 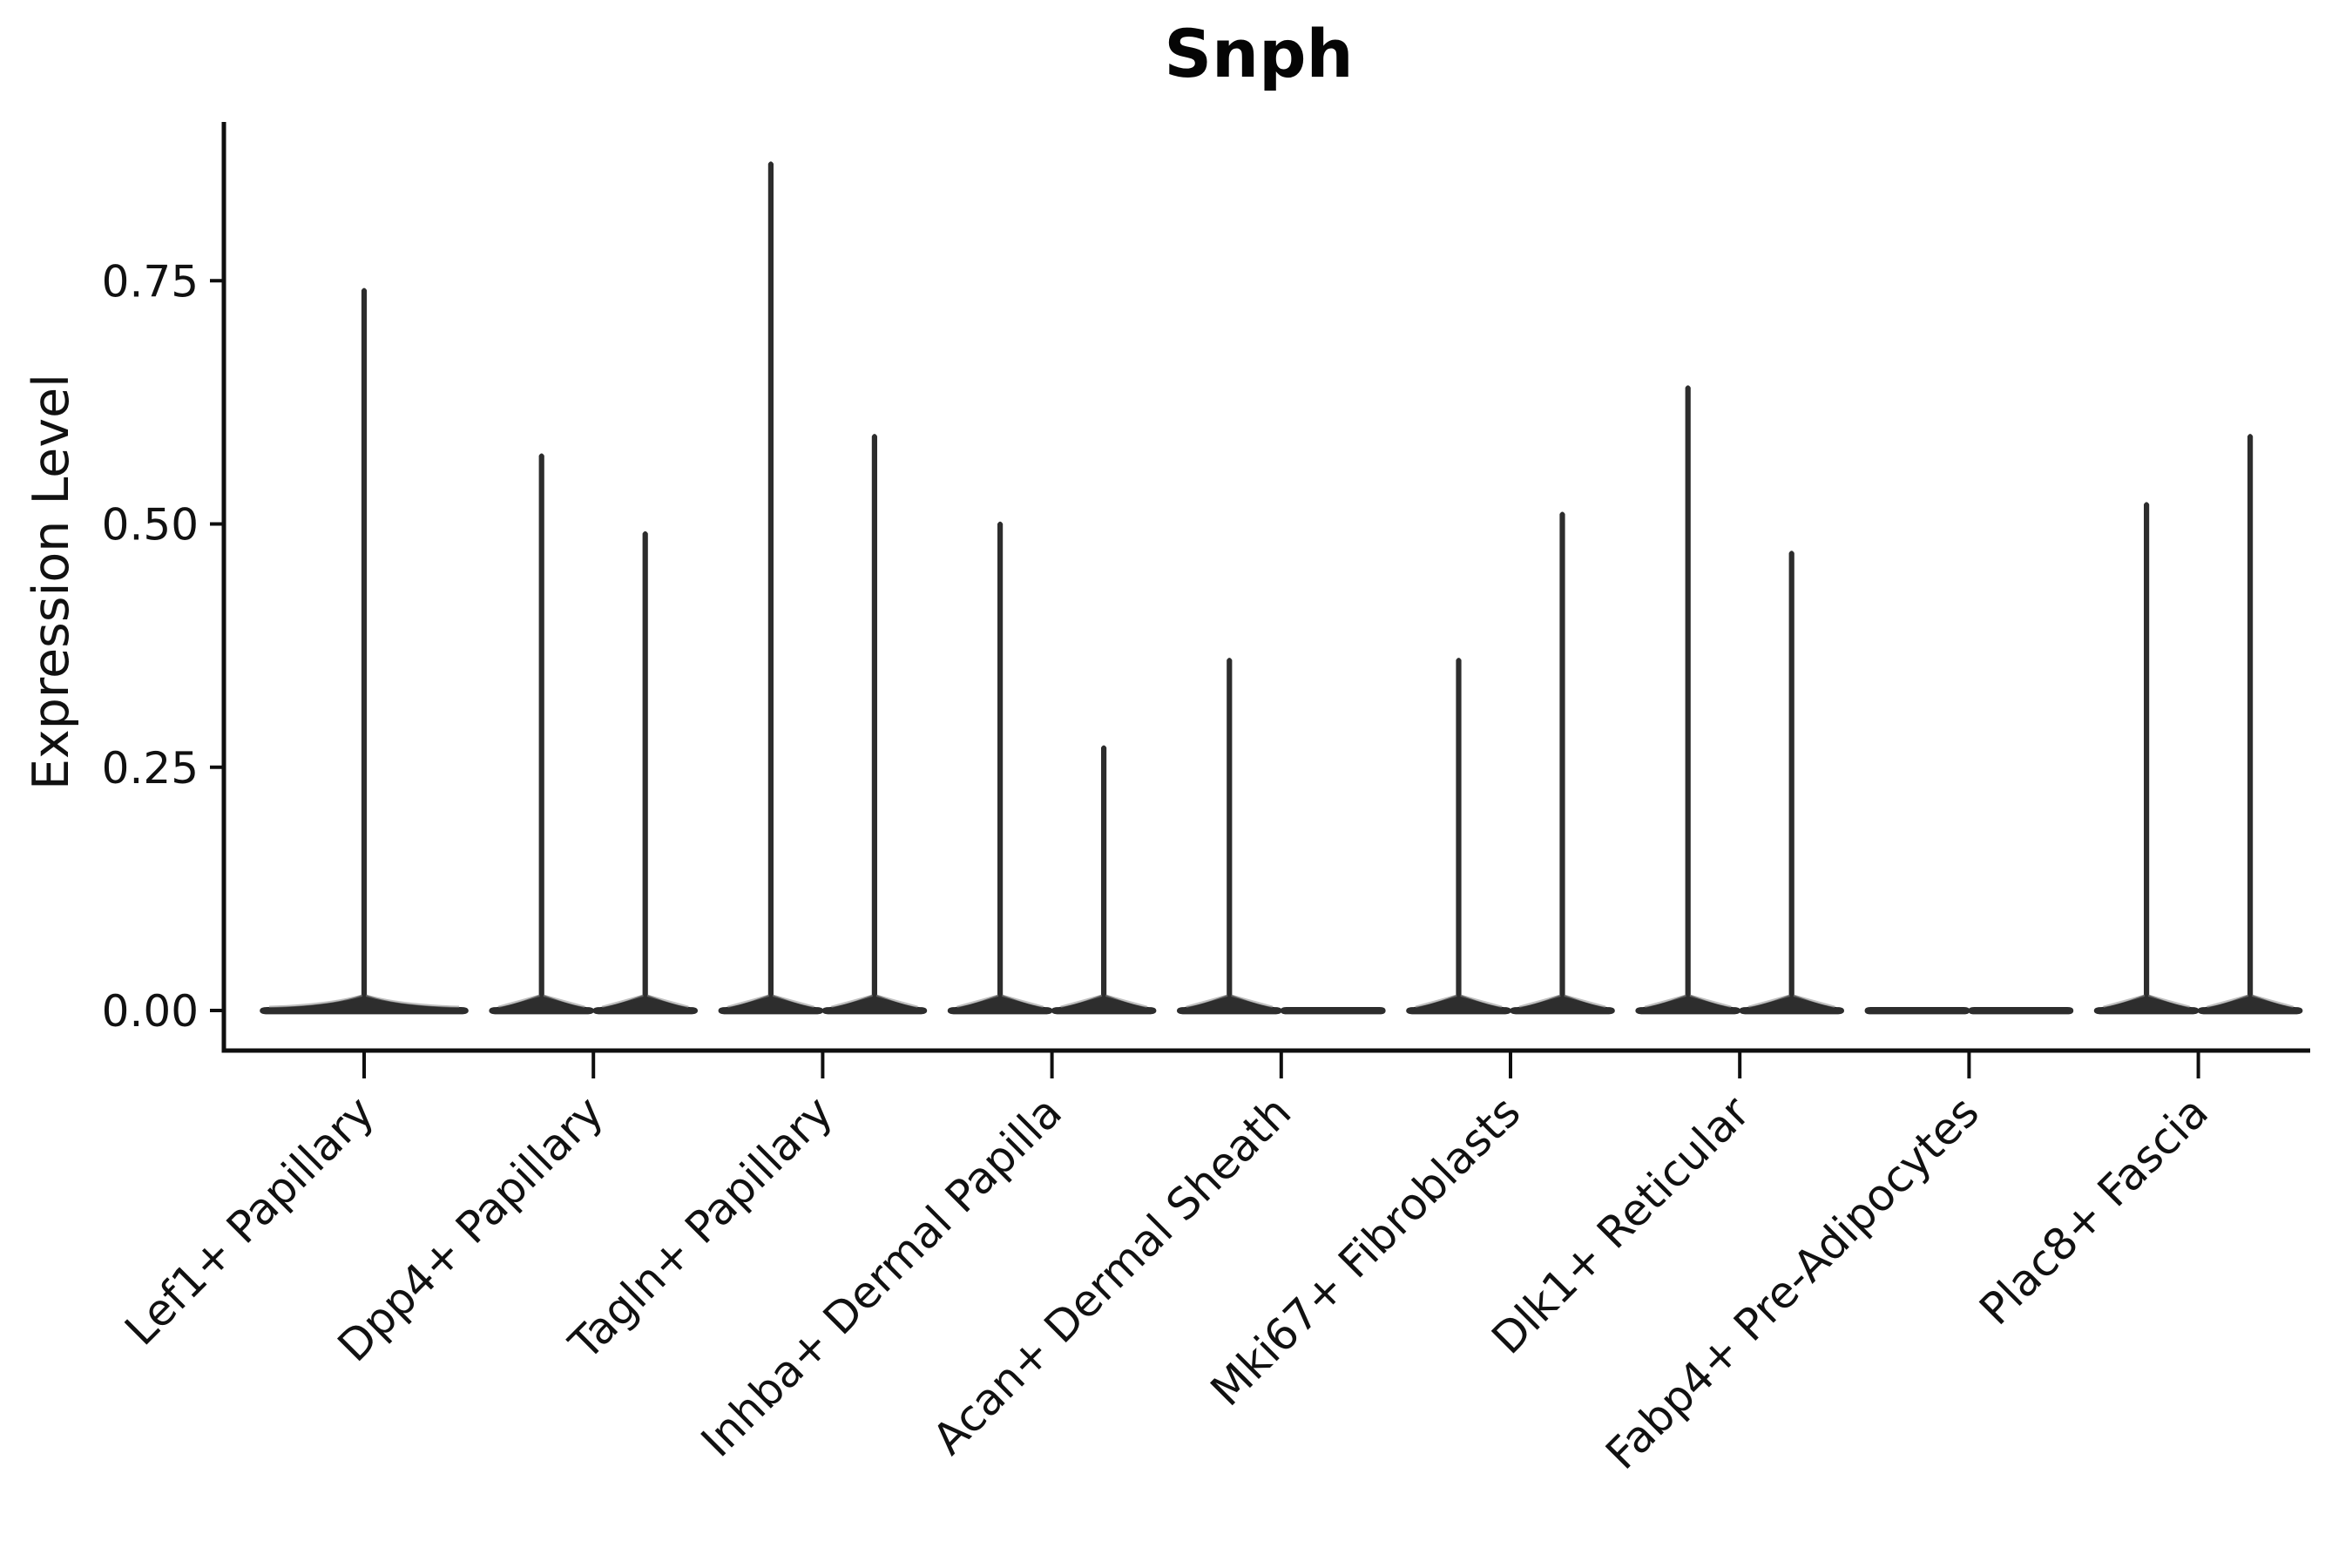 I want to click on y-tick-label: 0.25, so click(x=150, y=768).